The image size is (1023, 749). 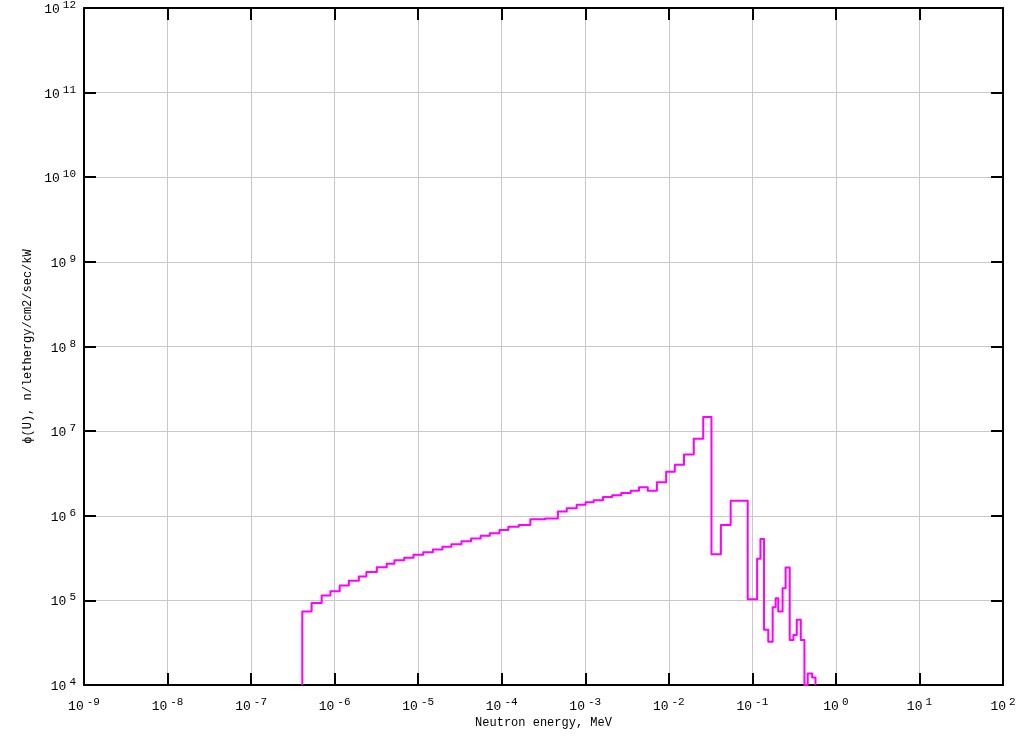 What do you see at coordinates (836, 705) in the screenshot?
I see `x-tick-label: 10$^{0}$` at bounding box center [836, 705].